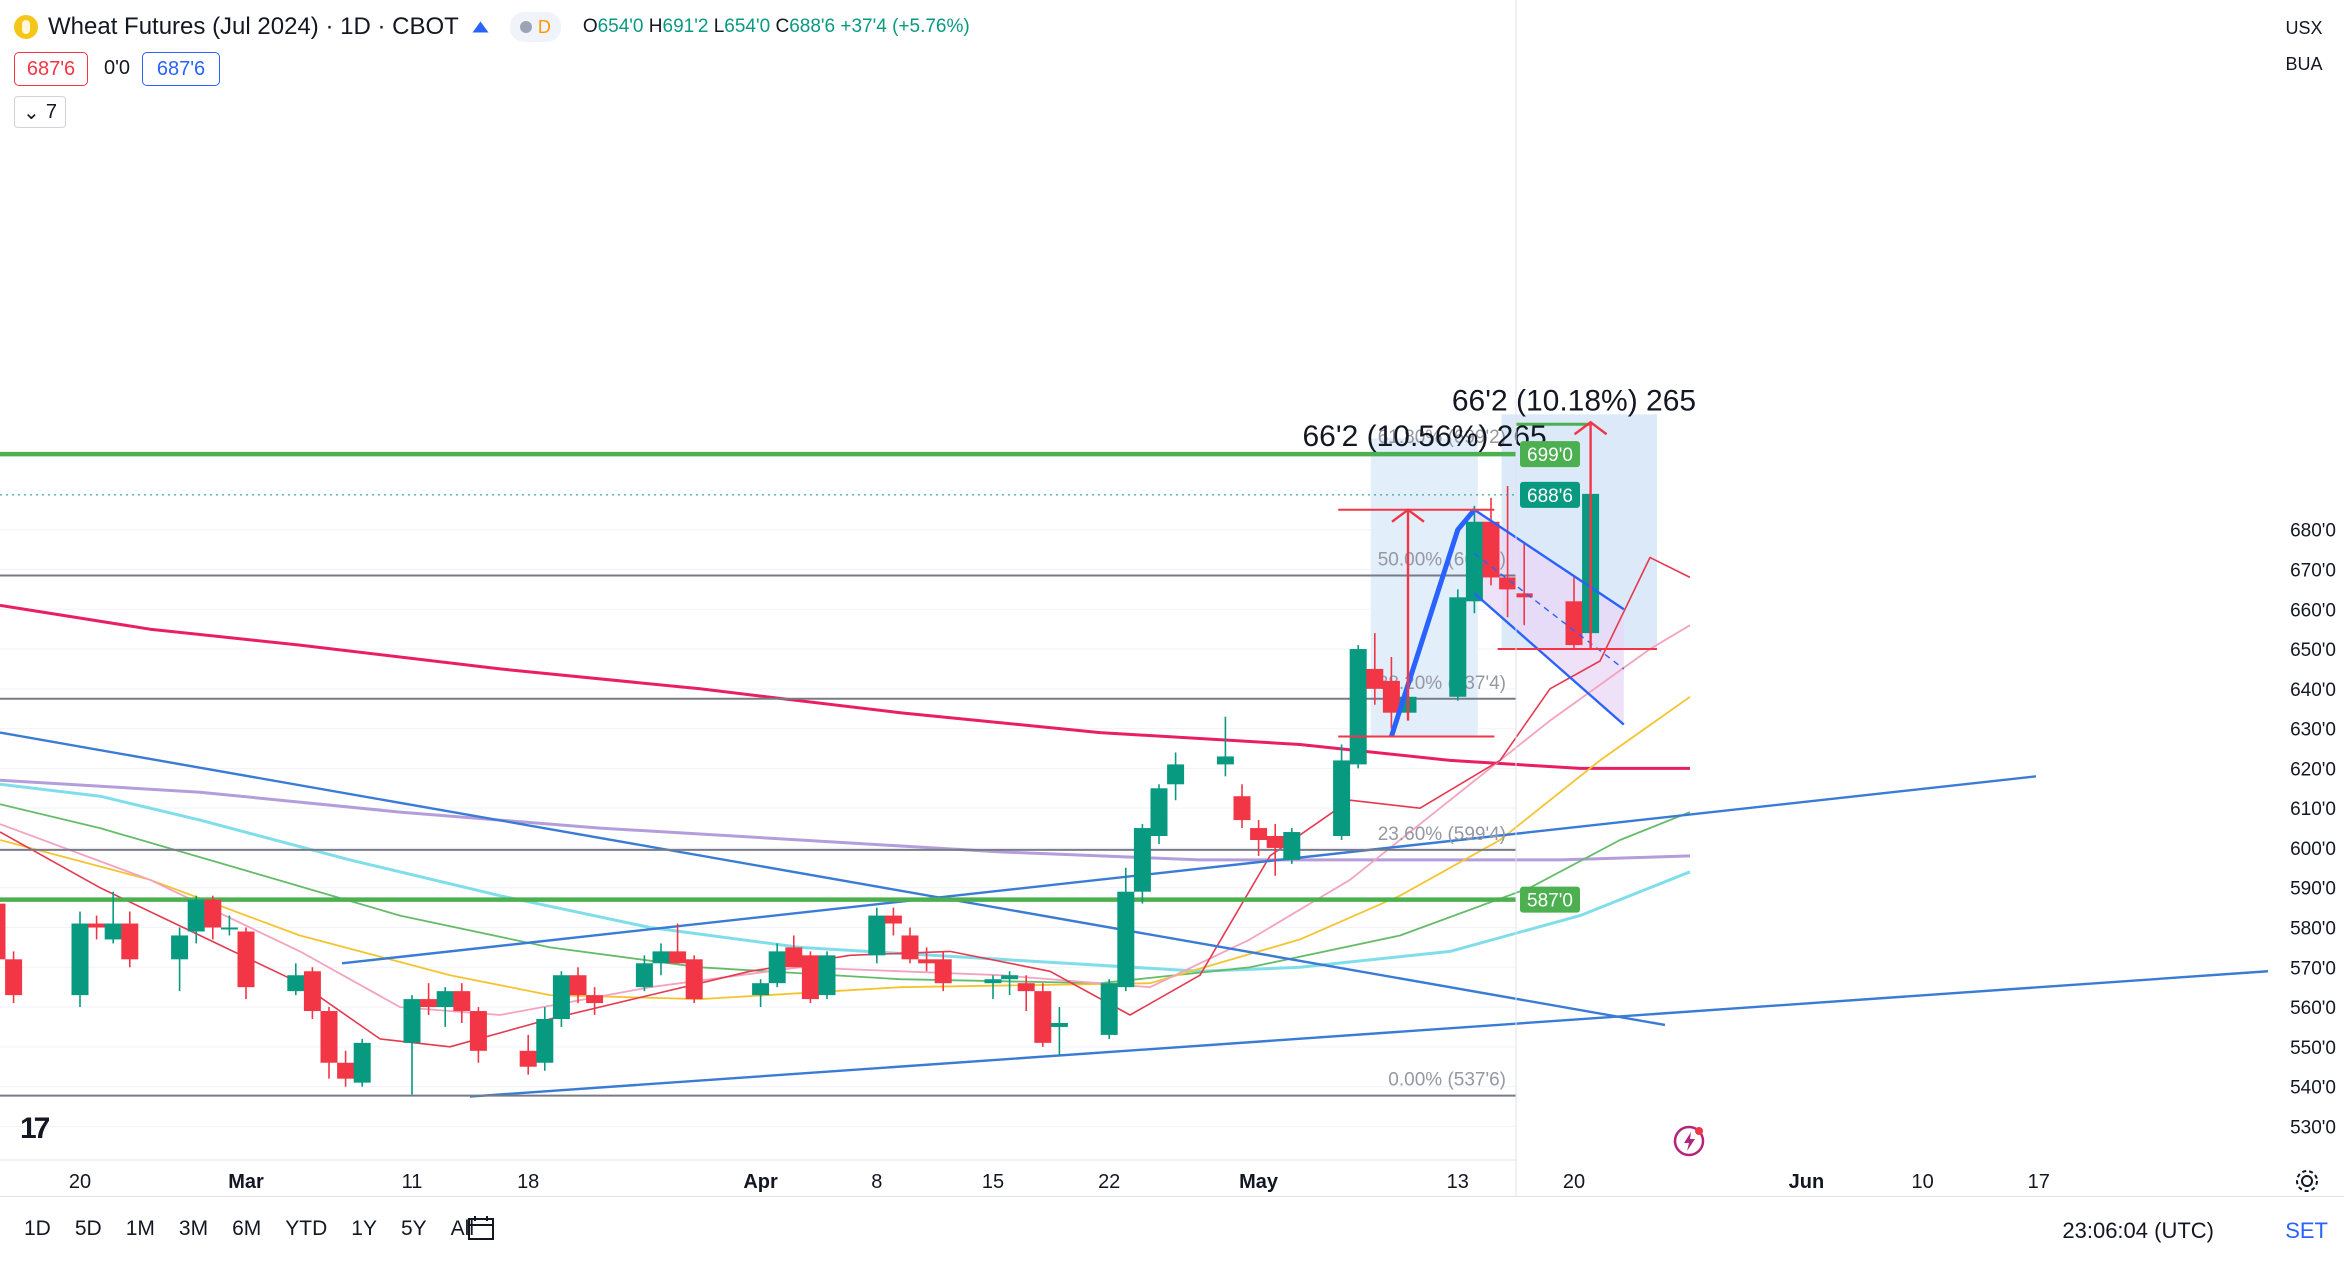 Image resolution: width=2344 pixels, height=1261 pixels. I want to click on indicators-toggle: ⌄ 7, so click(40, 112).